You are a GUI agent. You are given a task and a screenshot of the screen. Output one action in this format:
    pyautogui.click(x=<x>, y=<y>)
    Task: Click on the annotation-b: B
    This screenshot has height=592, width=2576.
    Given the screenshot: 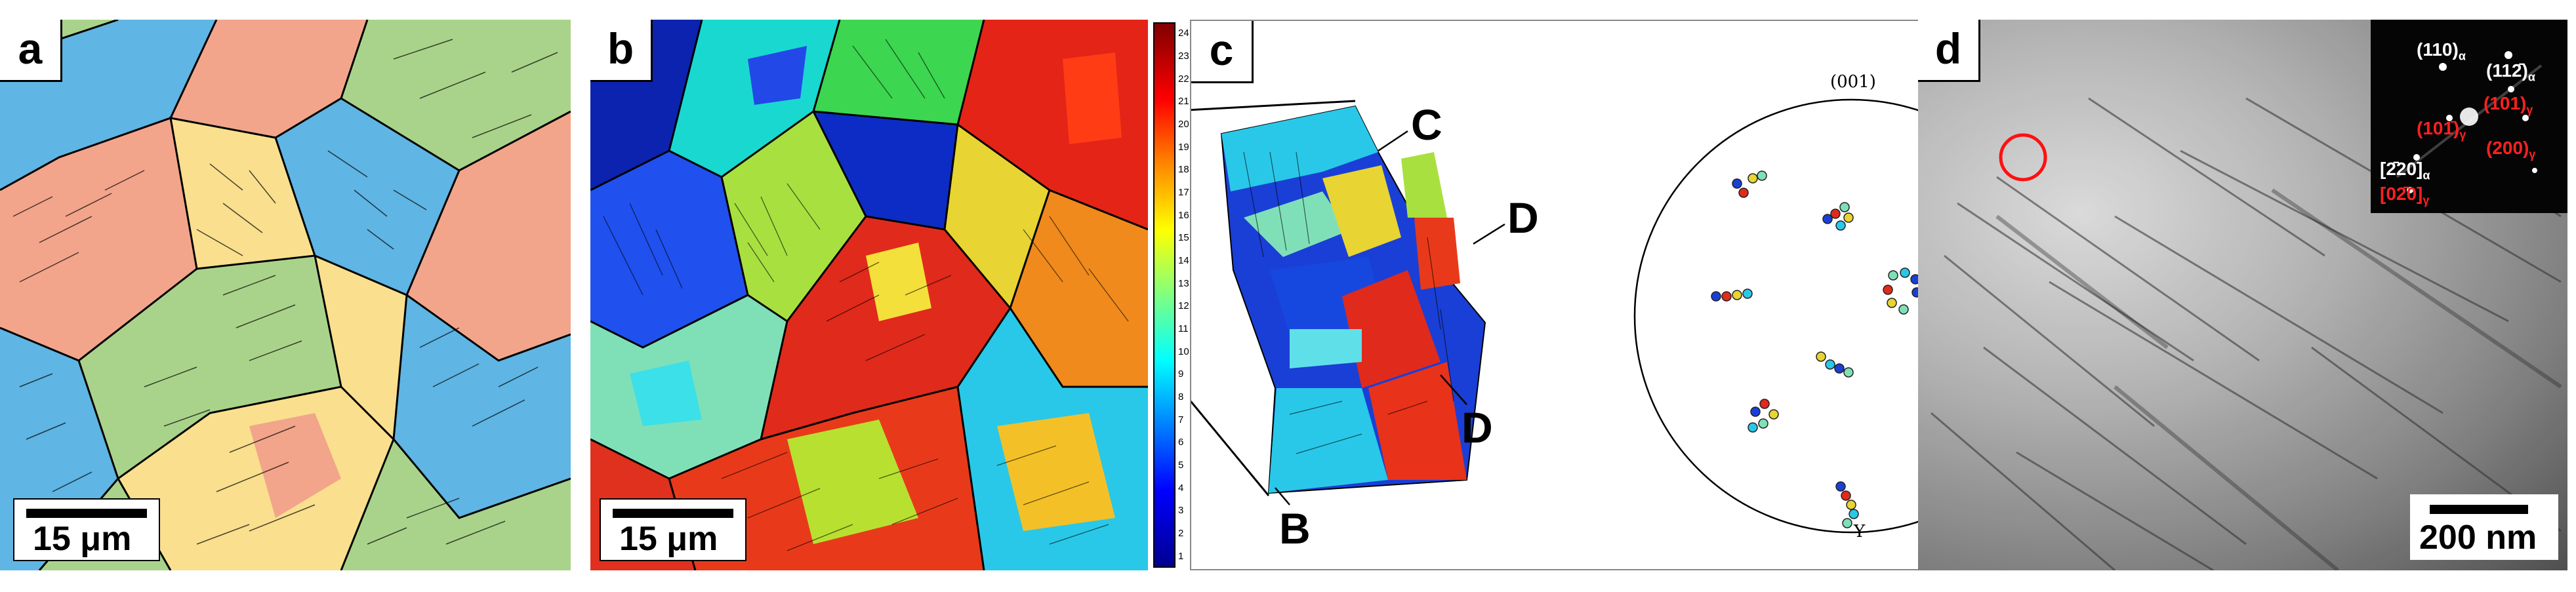 What is the action you would take?
    pyautogui.click(x=1295, y=529)
    